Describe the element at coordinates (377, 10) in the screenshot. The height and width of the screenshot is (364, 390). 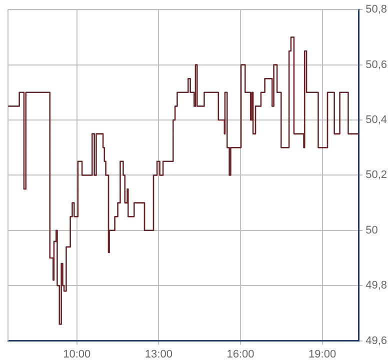
I see `y-tick-label: 50,8` at that location.